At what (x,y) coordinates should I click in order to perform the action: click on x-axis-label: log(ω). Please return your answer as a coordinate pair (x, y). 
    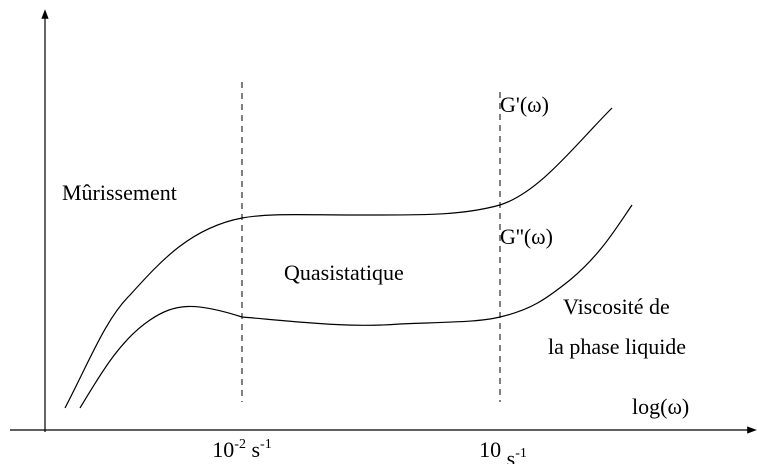
    Looking at the image, I should click on (660, 406).